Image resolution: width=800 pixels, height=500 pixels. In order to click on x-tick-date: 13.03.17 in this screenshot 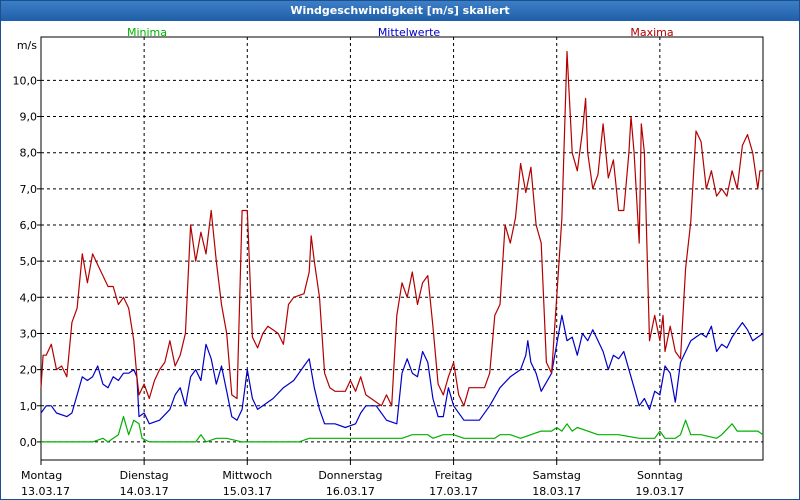, I will do `click(45, 491)`.